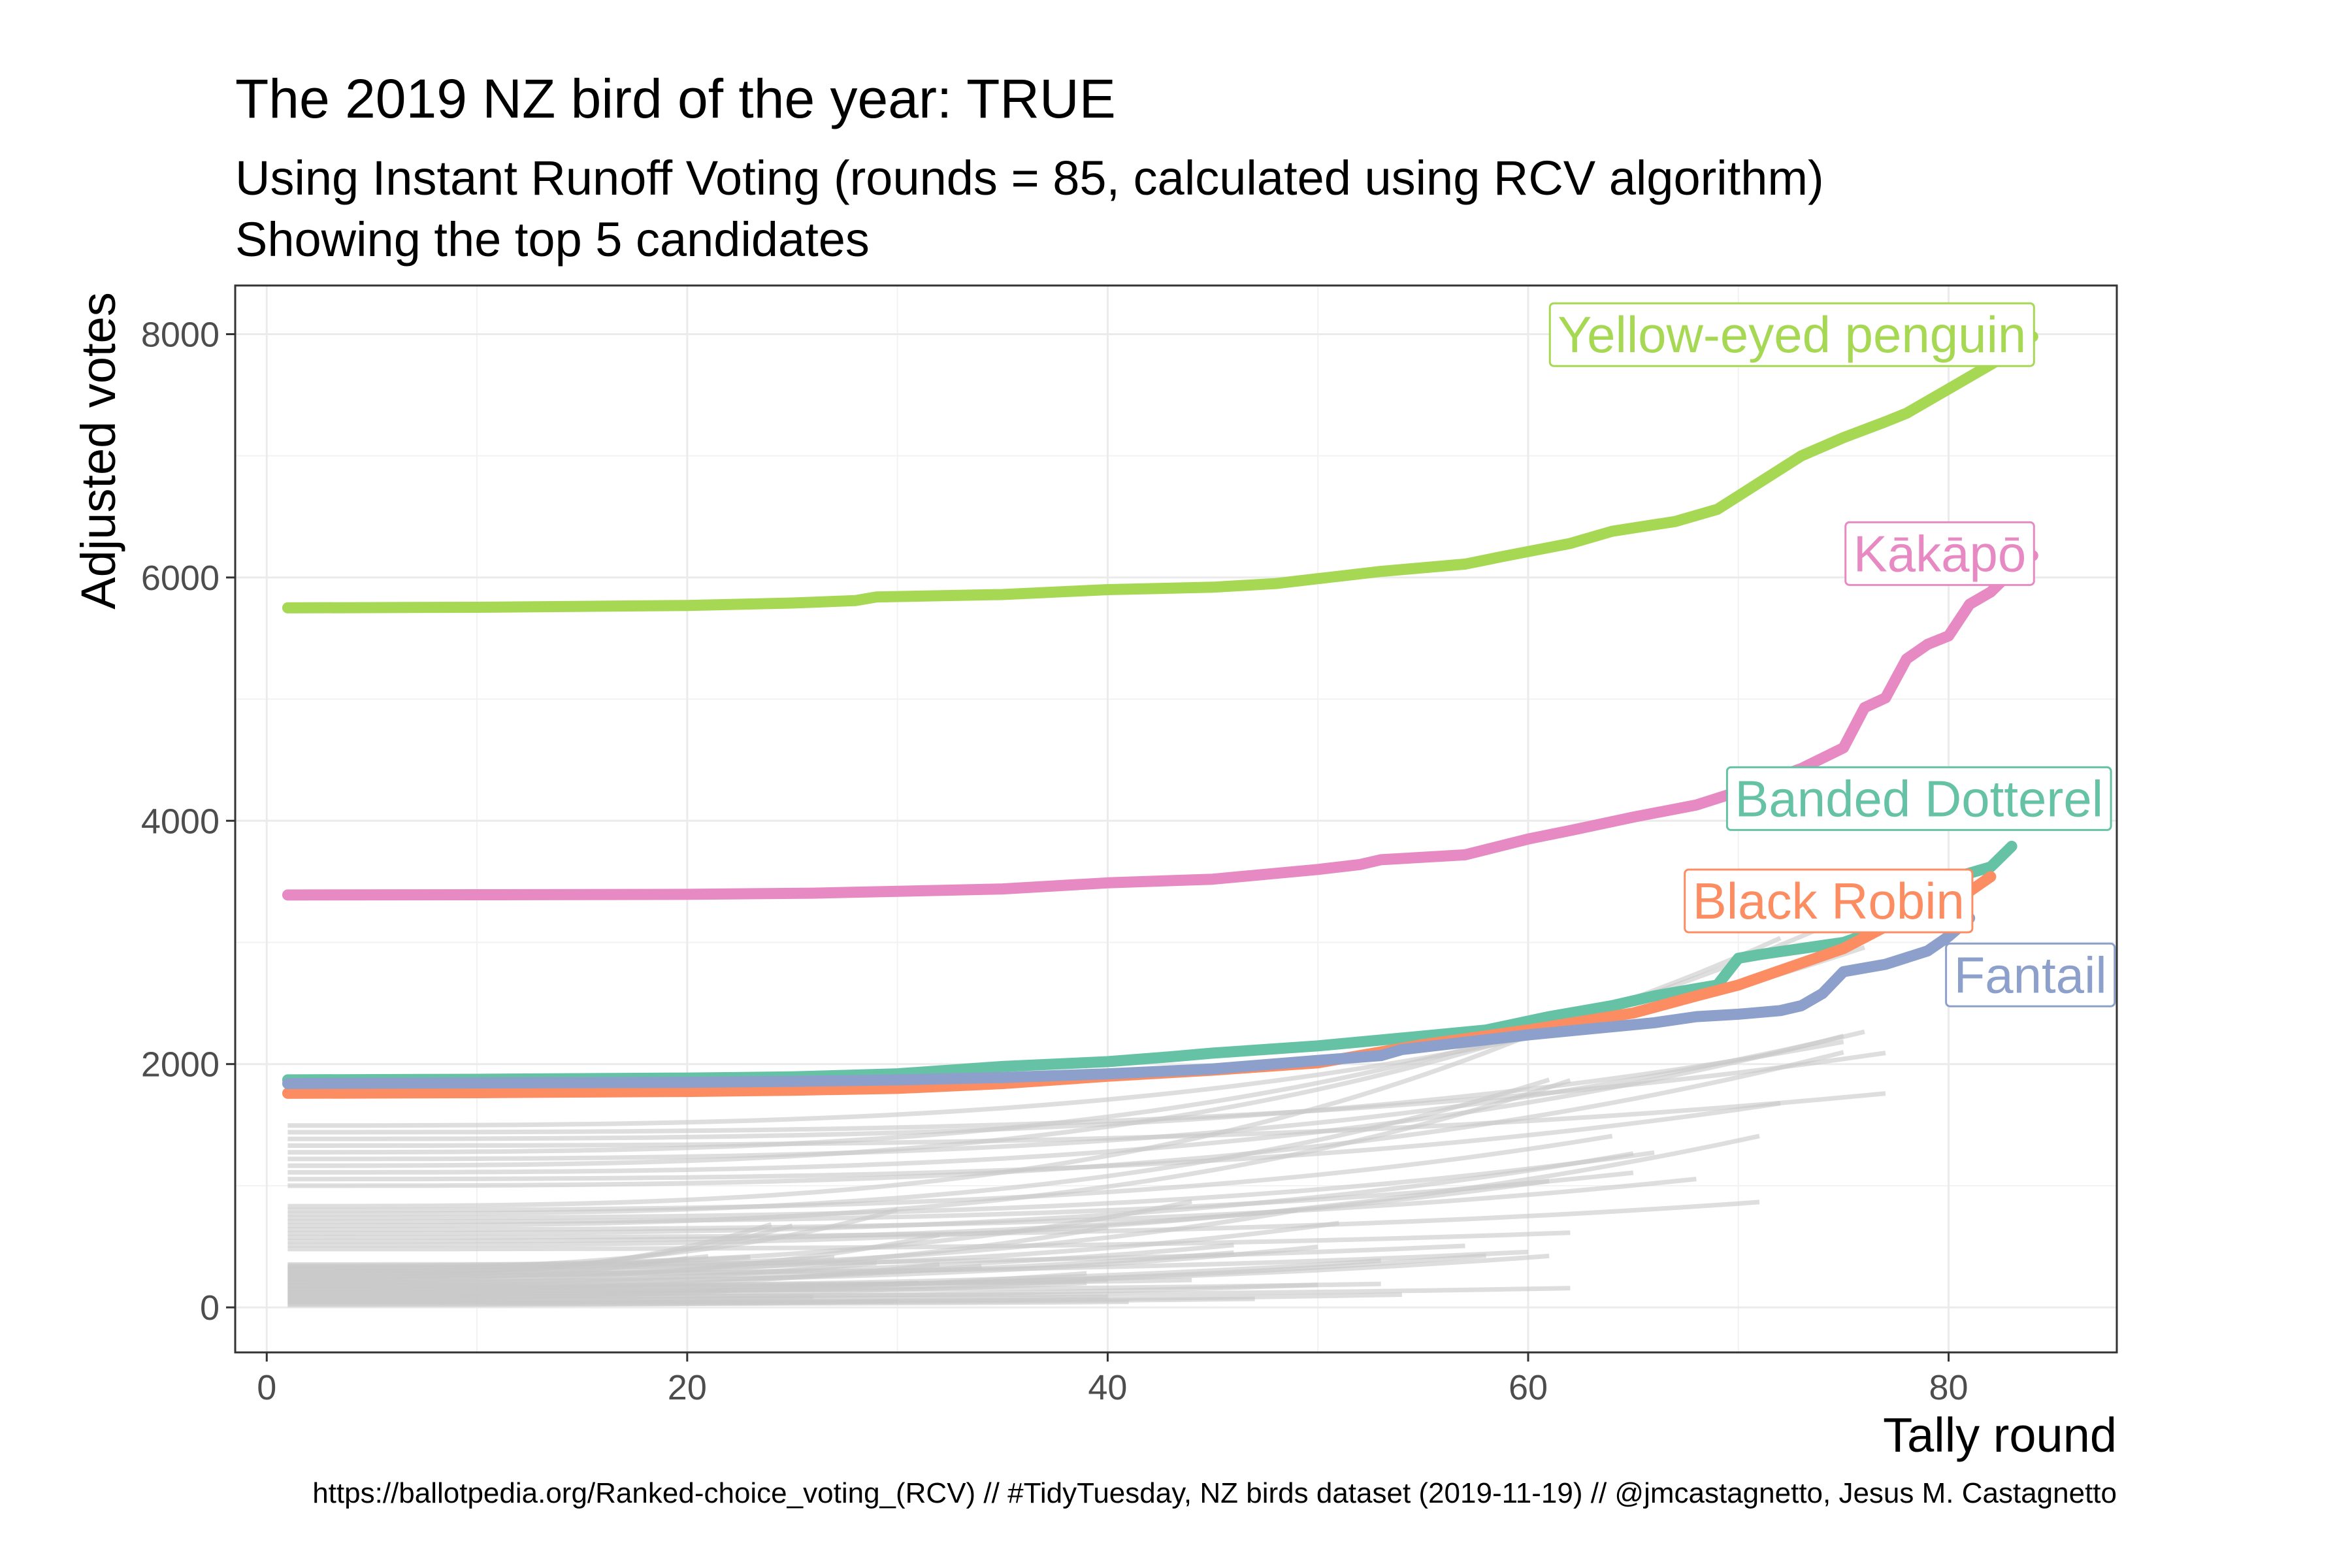  I want to click on series-line-fantail, so click(1129, 1000).